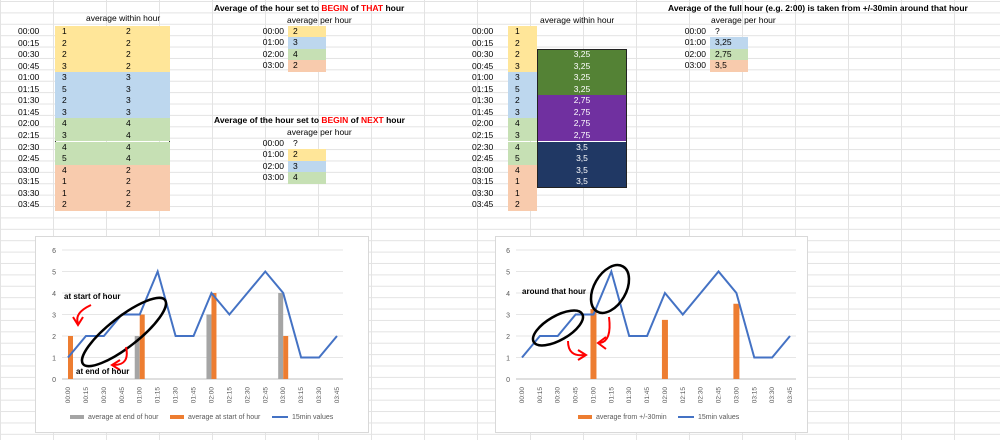 The image size is (1000, 440). I want to click on value-cell: 5, so click(86, 89).